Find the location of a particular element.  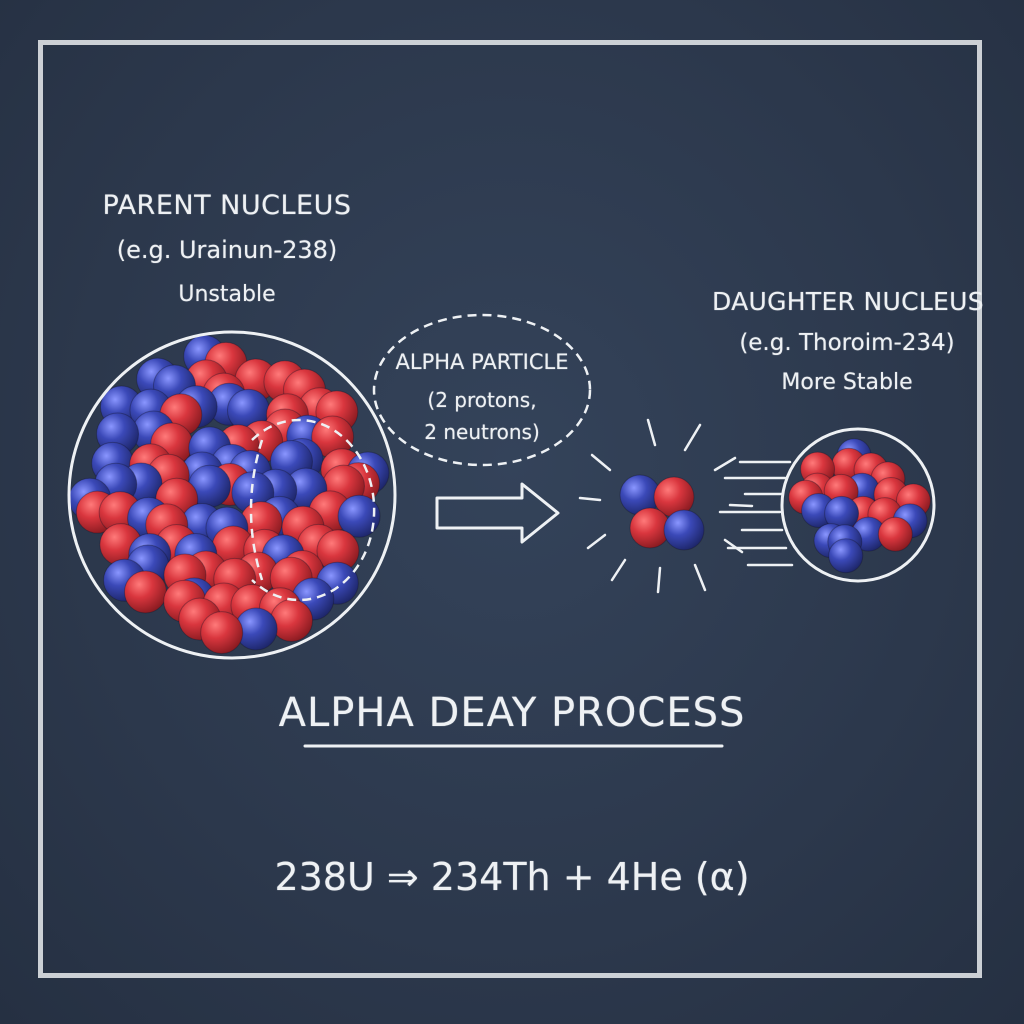

daughter-nucleus-outline is located at coordinates (858, 505).